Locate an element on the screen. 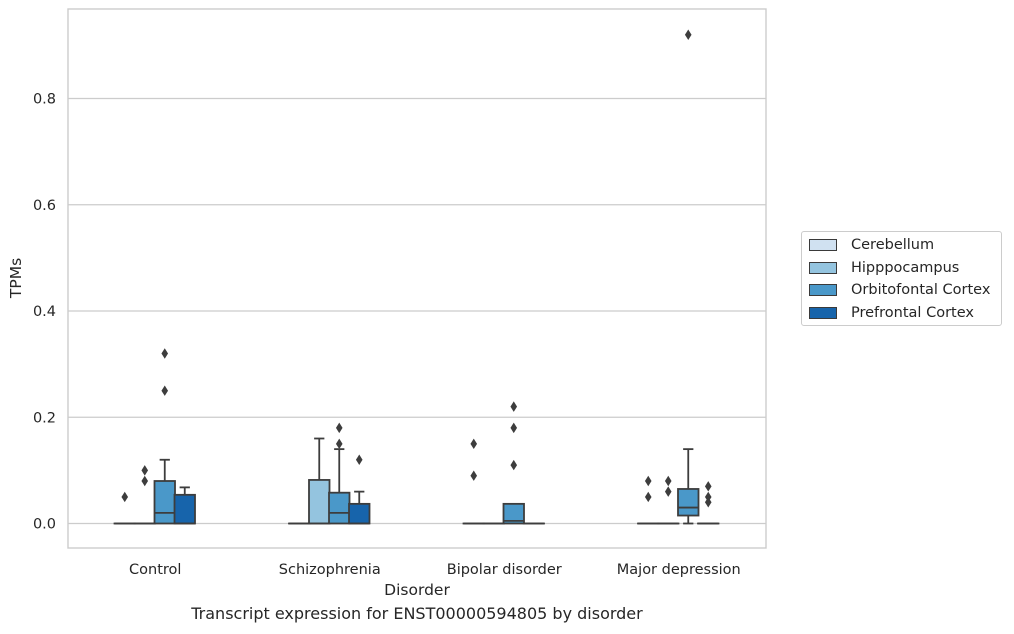  x-tick-label: Bipolar disorder is located at coordinates (504, 570).